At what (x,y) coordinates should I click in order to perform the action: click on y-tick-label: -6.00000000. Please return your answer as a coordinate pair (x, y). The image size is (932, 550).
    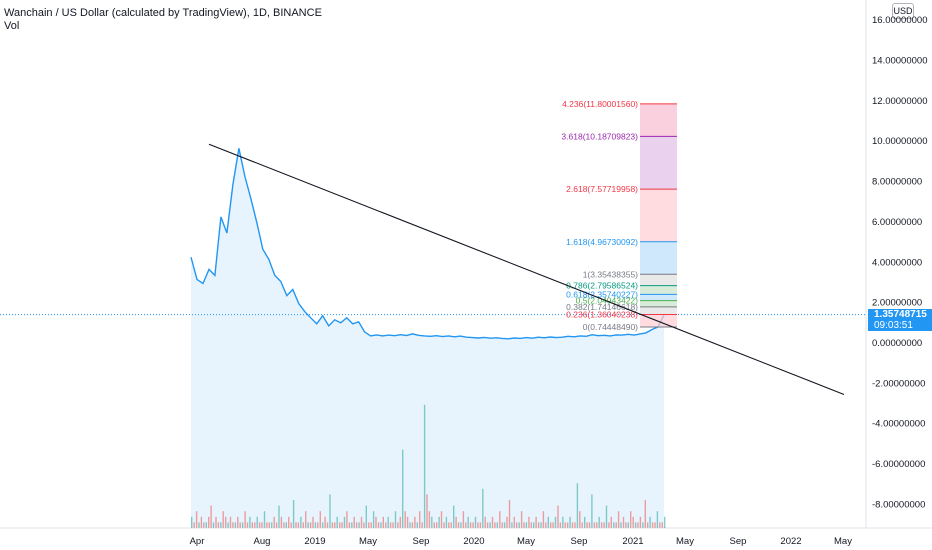
    Looking at the image, I should click on (898, 464).